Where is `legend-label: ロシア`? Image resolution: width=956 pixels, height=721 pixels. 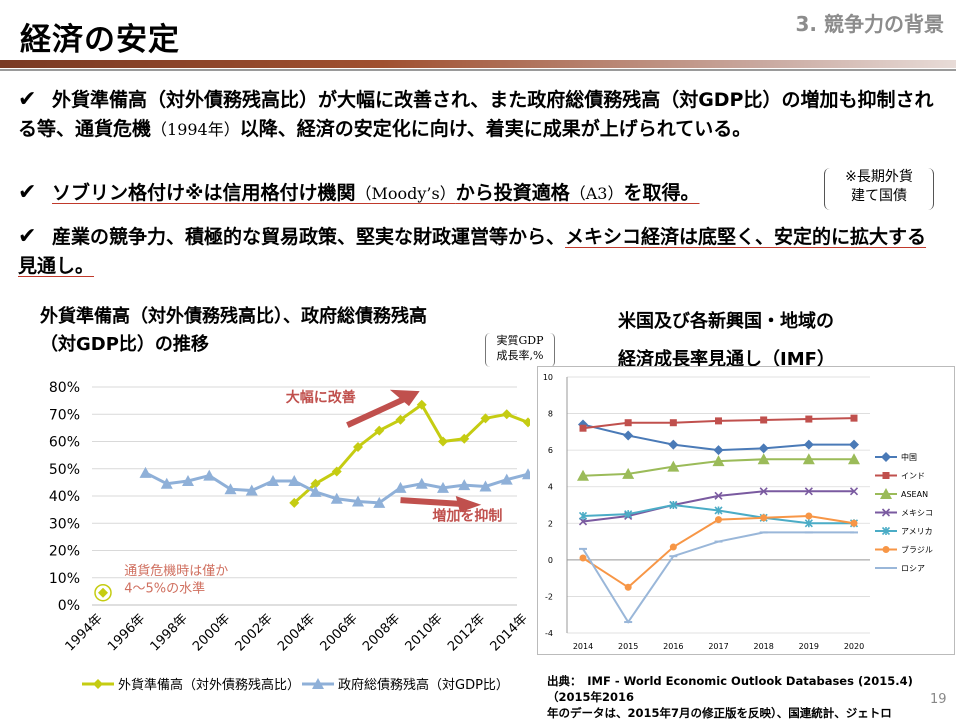 legend-label: ロシア is located at coordinates (913, 568).